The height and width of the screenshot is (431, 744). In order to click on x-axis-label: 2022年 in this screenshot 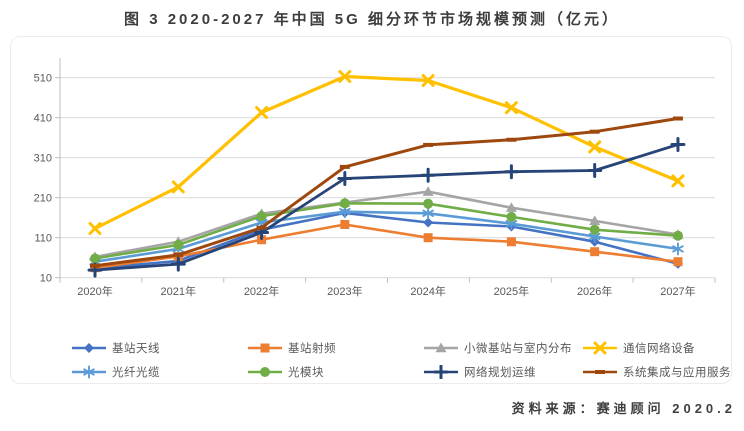, I will do `click(261, 291)`.